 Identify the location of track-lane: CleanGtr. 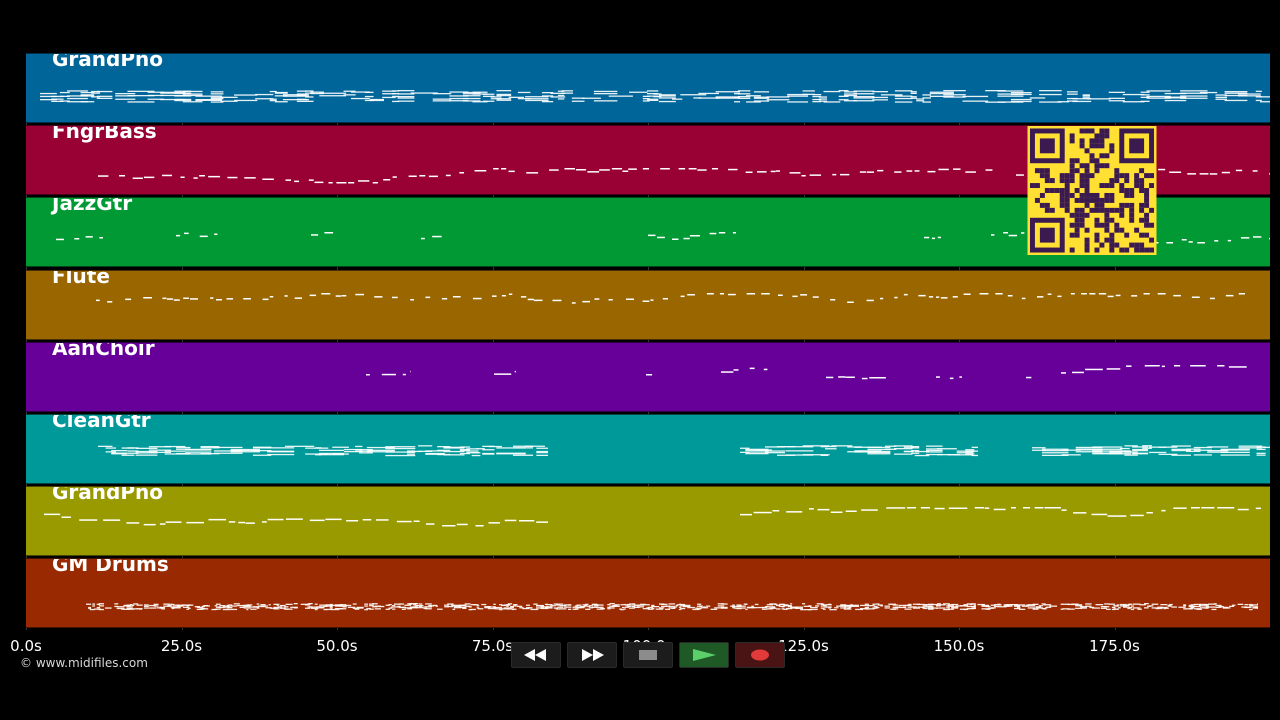
(648, 449).